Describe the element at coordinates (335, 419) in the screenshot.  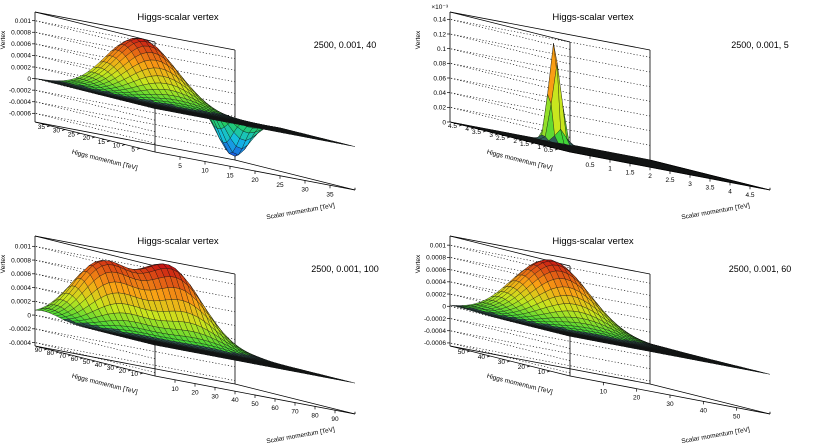
I see `x-tick-label: 90` at that location.